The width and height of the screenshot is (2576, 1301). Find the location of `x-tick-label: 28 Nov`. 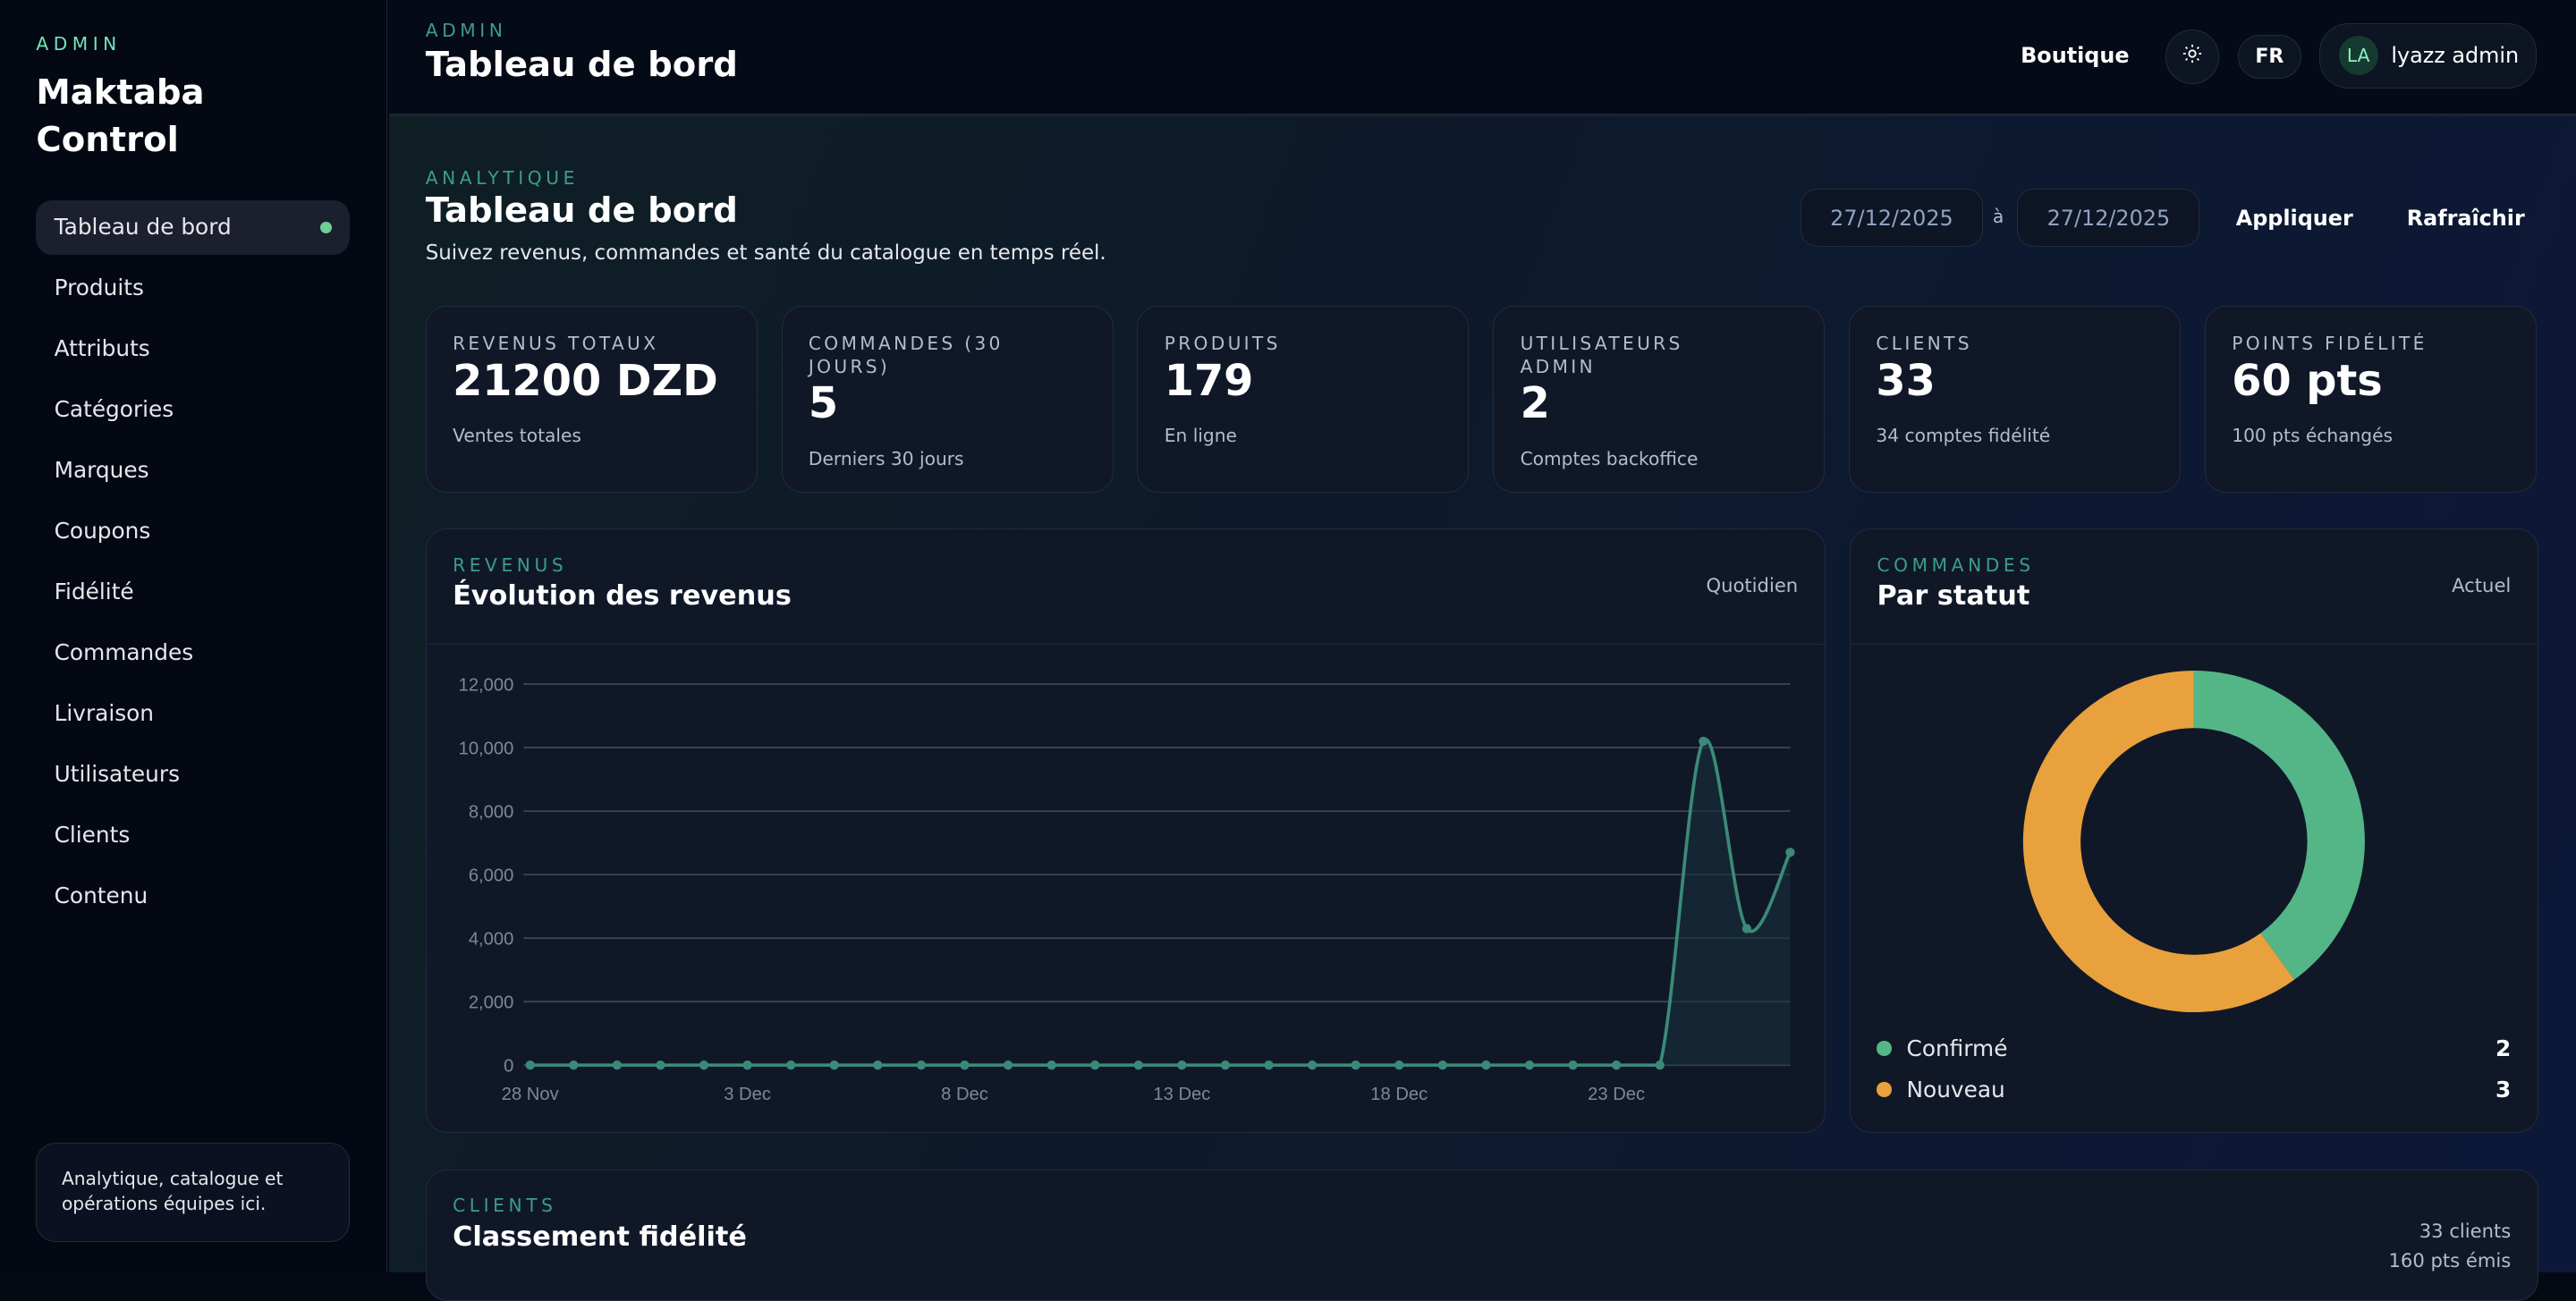

x-tick-label: 28 Nov is located at coordinates (530, 1094).